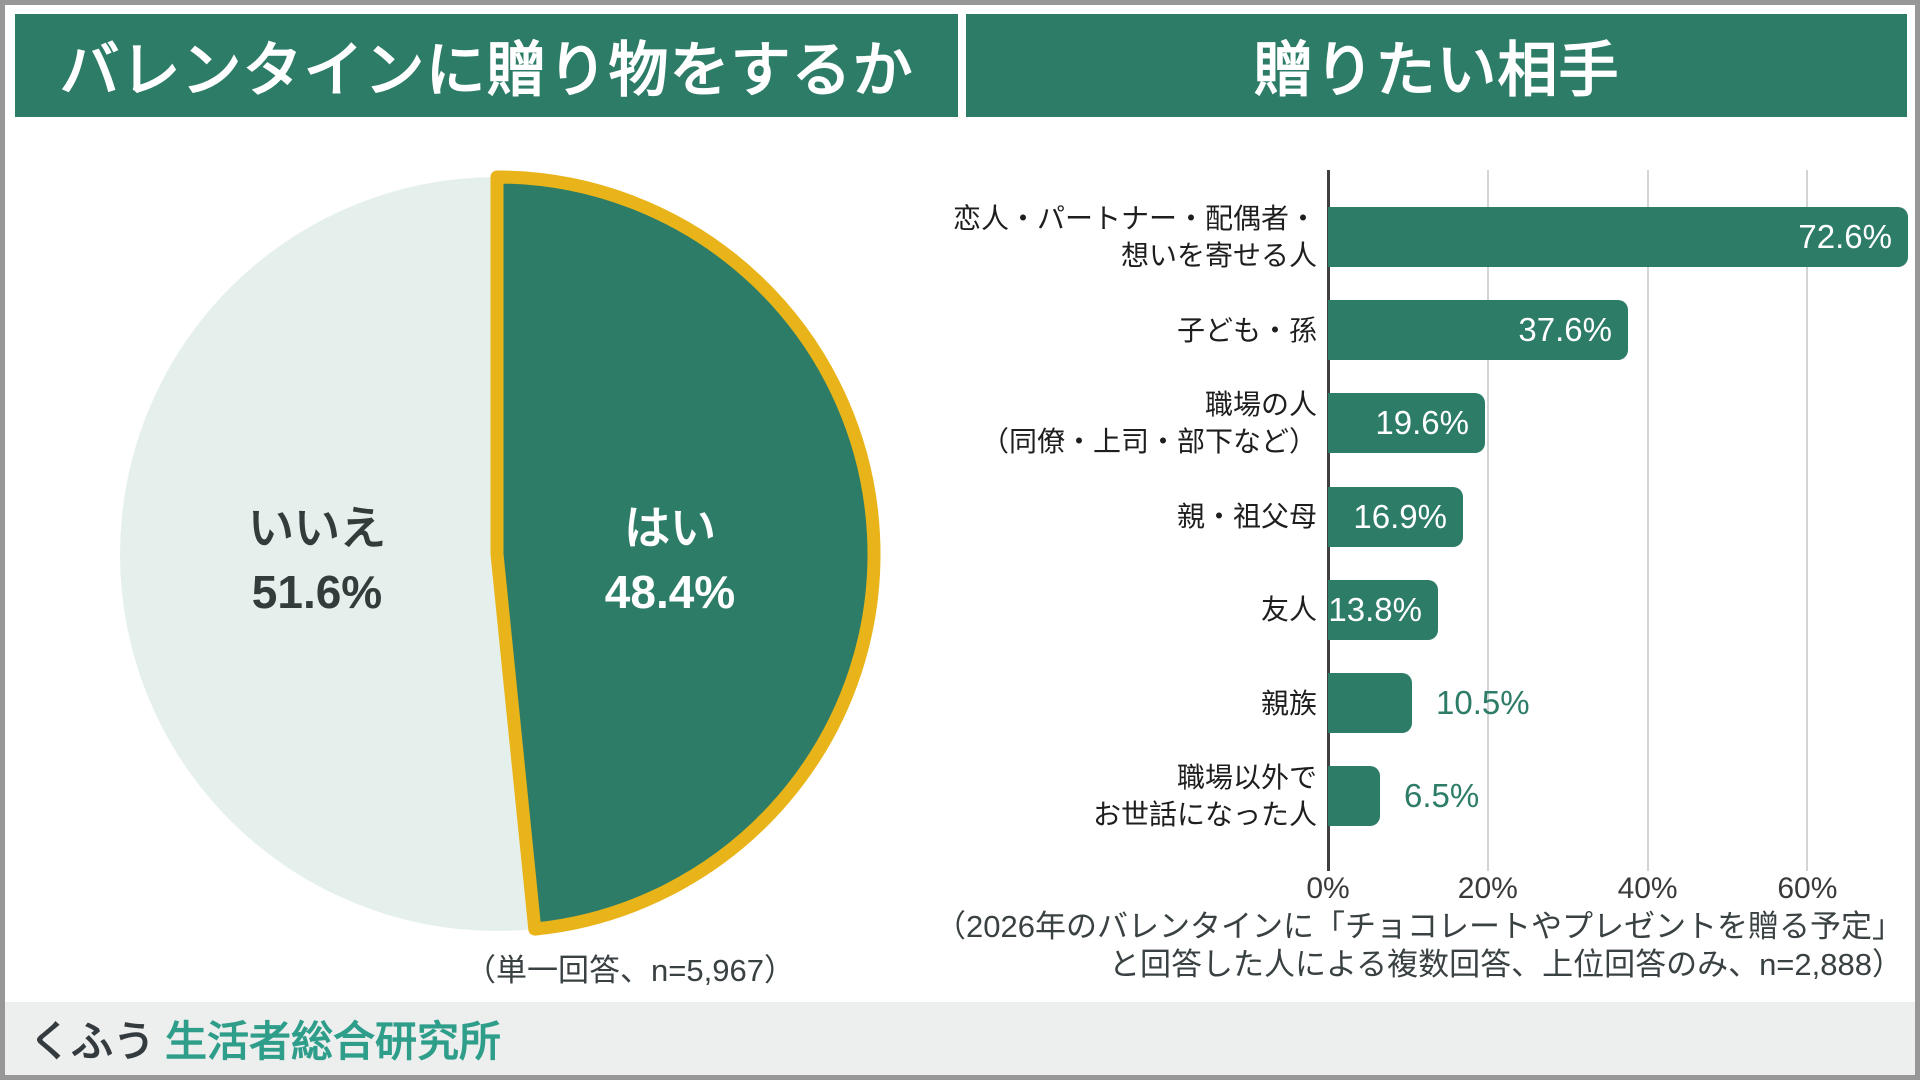  Describe the element at coordinates (1007, 796) in the screenshot. I see `bar-category-label-6: 職場以外でお世話になった人` at that location.